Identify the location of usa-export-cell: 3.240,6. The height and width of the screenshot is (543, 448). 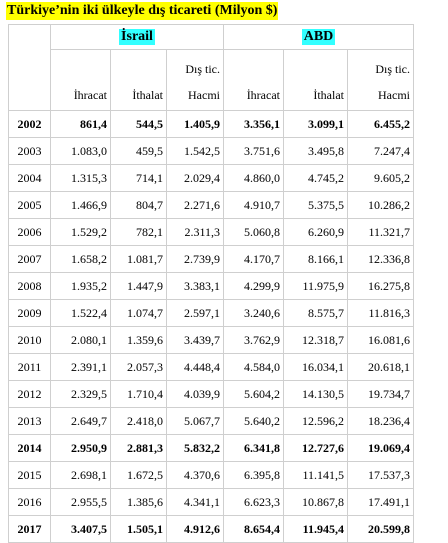
(253, 313).